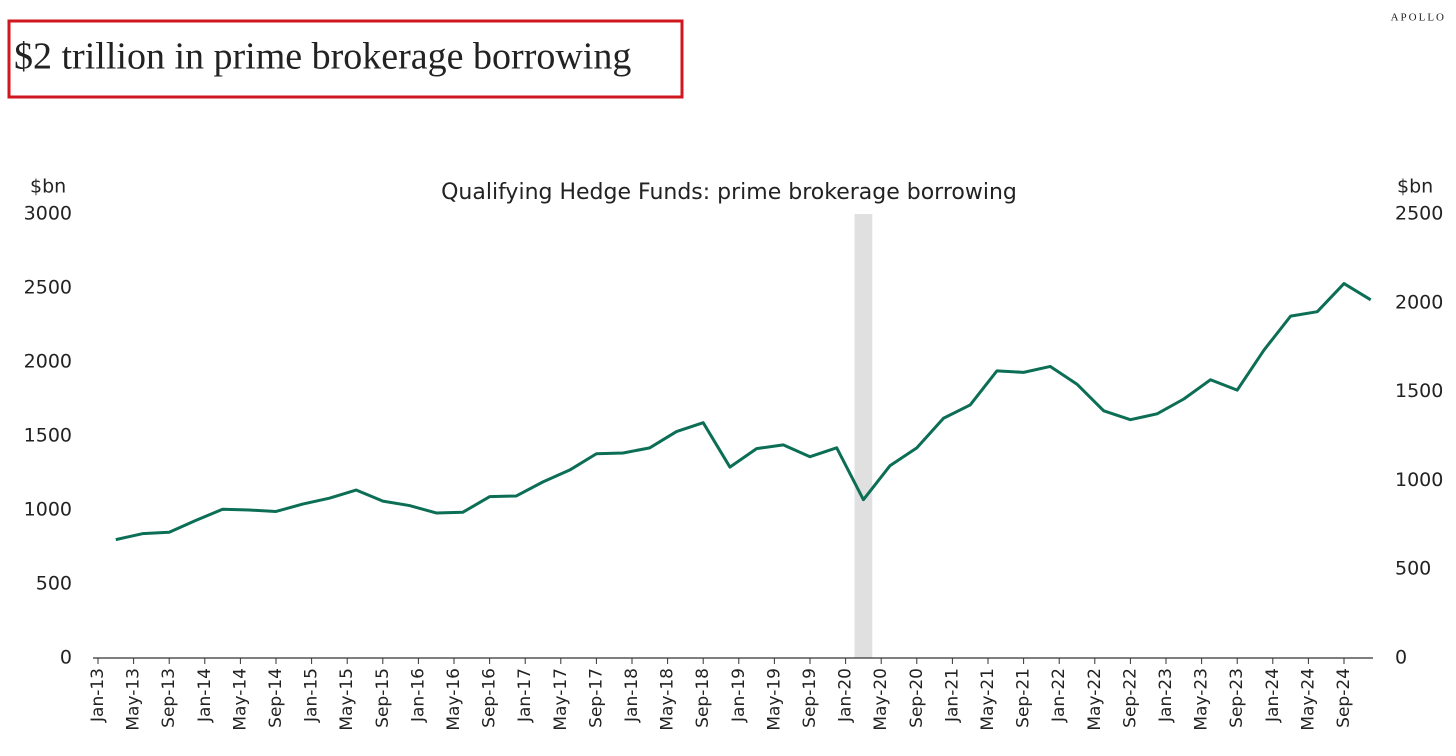 Image resolution: width=1456 pixels, height=756 pixels. What do you see at coordinates (596, 698) in the screenshot?
I see `x-tick-label: Sep-17` at bounding box center [596, 698].